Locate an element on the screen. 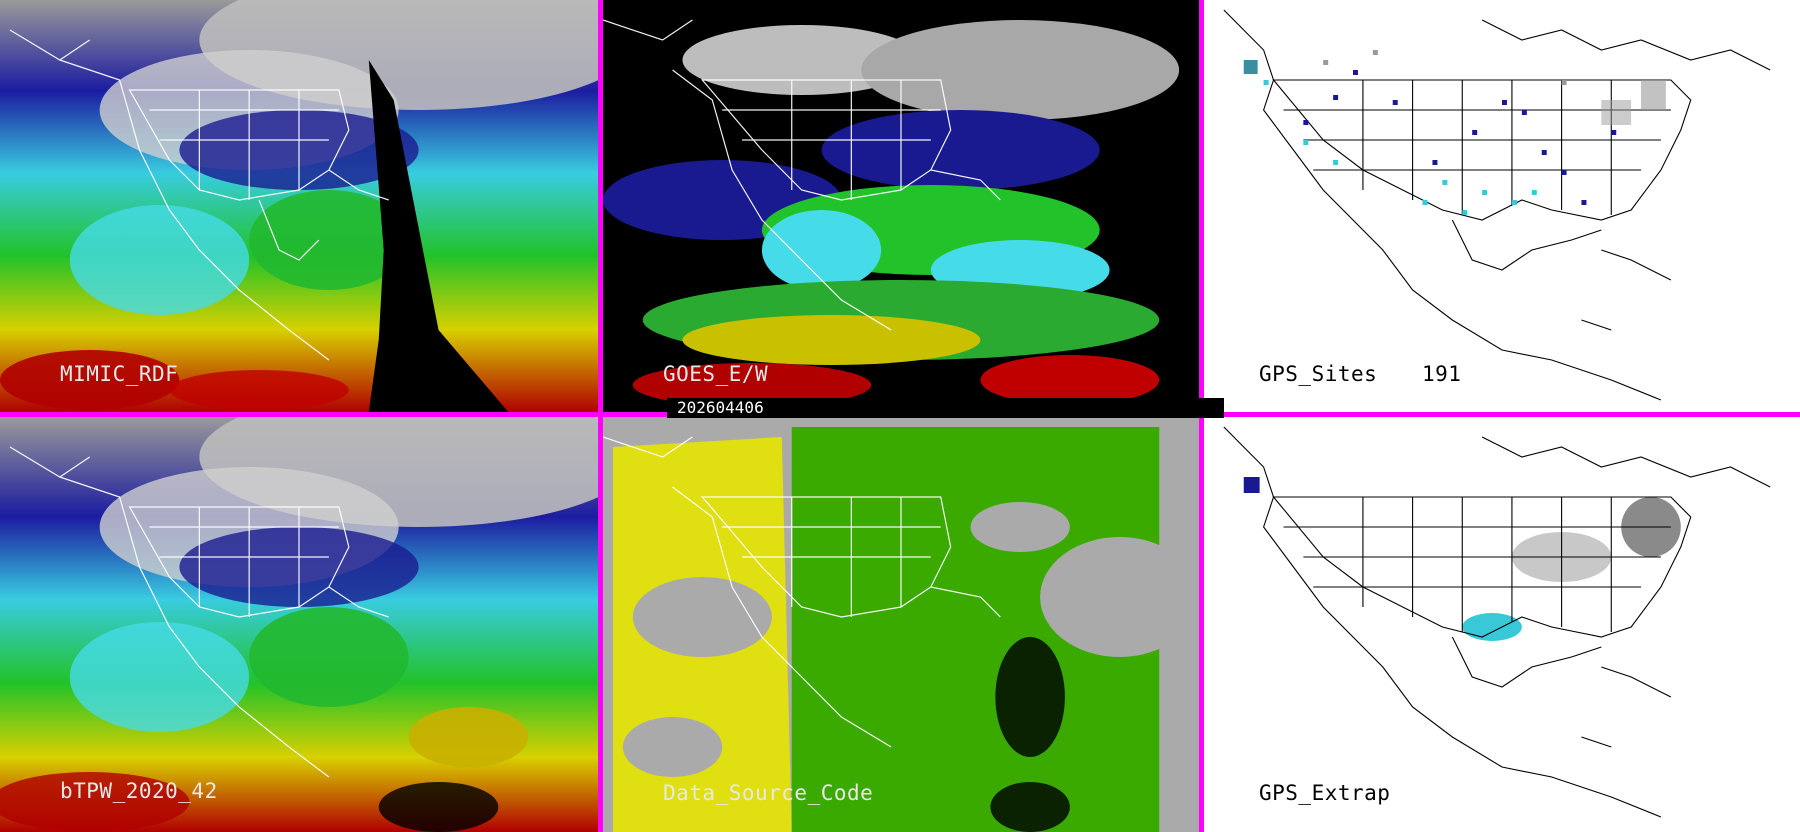 This screenshot has width=1800, height=832. panel-title: Data_Source_Code is located at coordinates (768, 793).